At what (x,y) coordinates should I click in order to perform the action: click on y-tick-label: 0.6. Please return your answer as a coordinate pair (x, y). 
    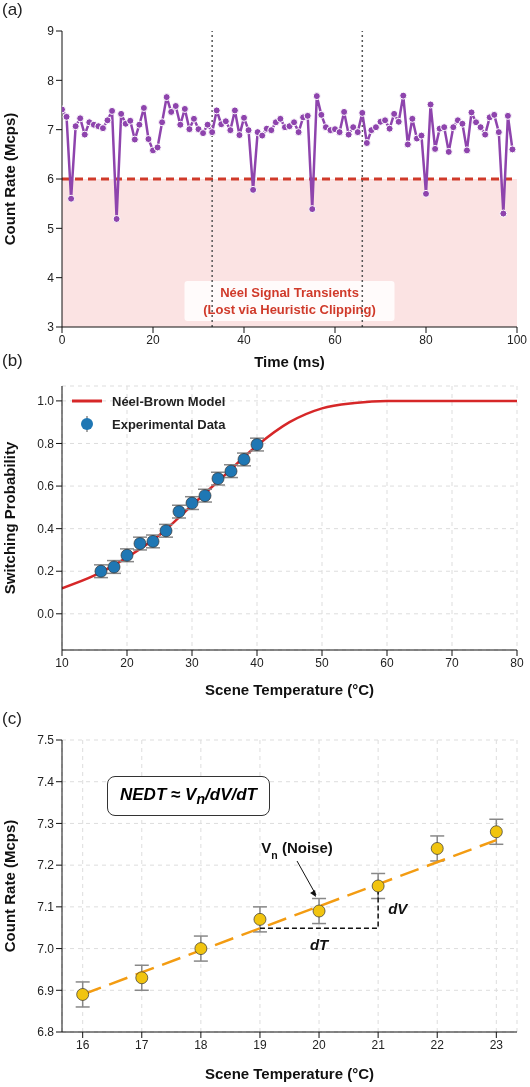
    Looking at the image, I should click on (46, 486).